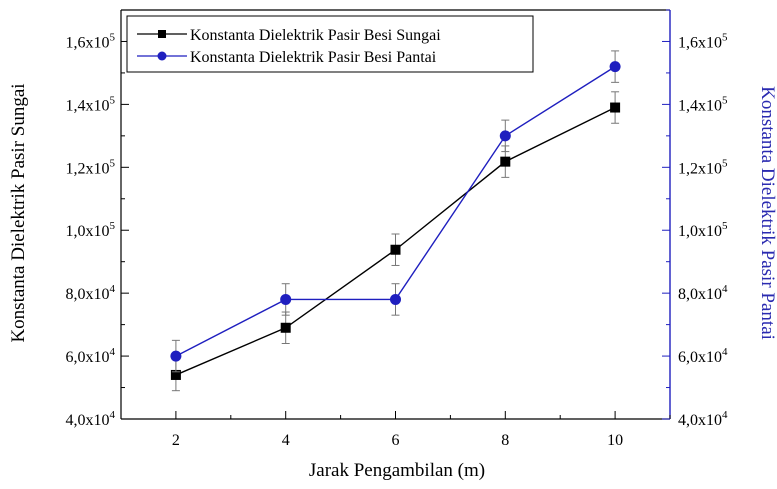 This screenshot has width=777, height=489. I want to click on x-axis-label: Jarak Pengambilan (m), so click(397, 470).